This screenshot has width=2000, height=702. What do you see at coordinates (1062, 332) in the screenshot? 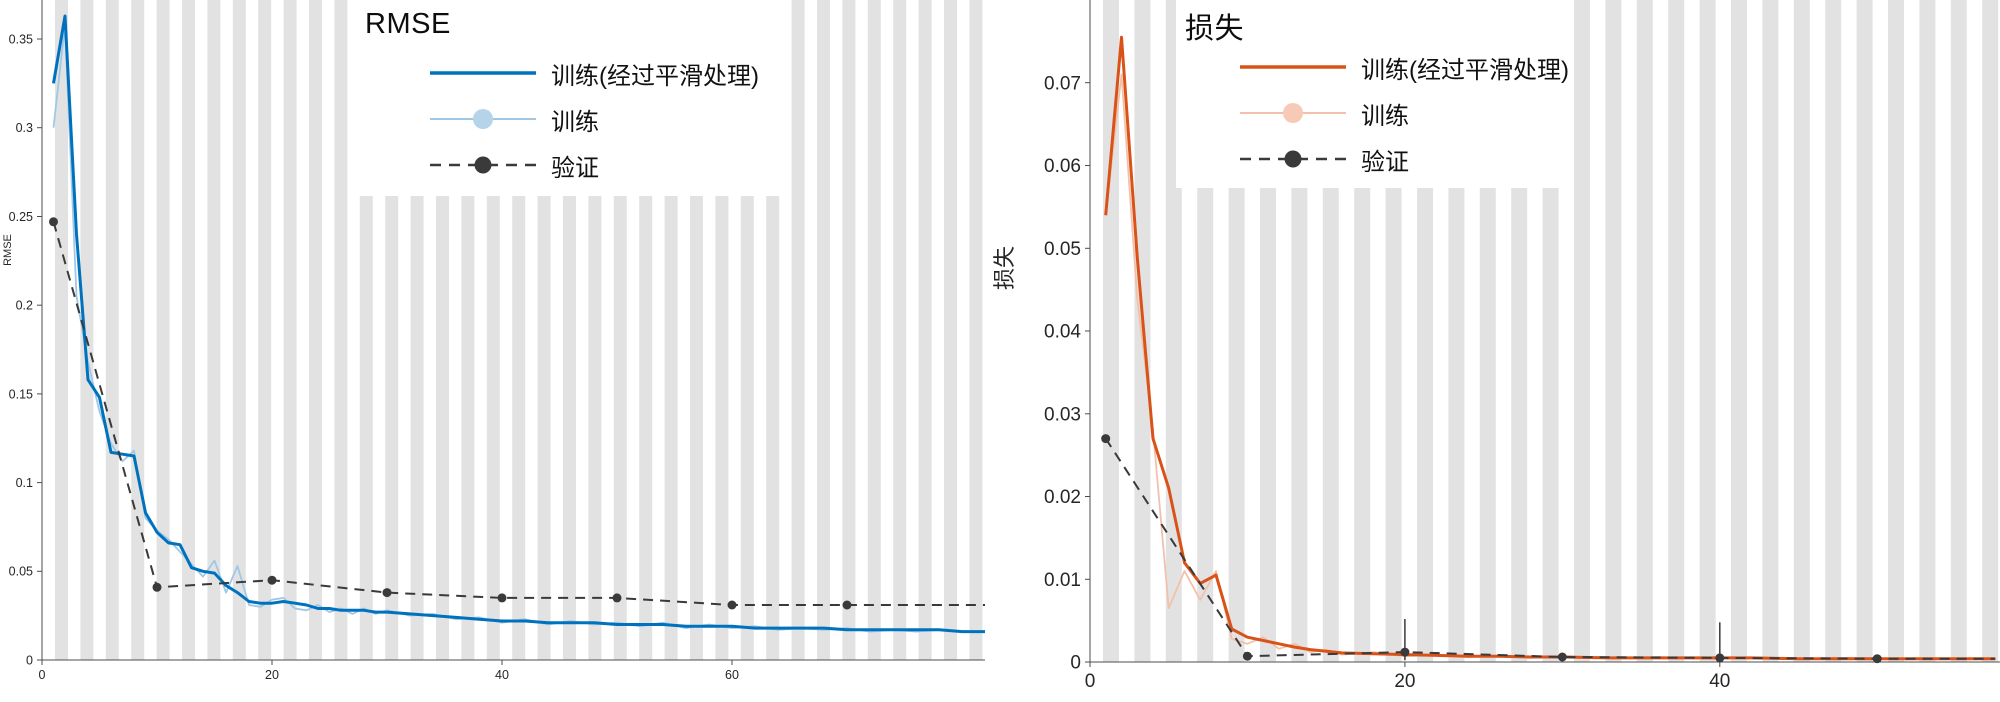
I see `svg-text: 0.04` at bounding box center [1062, 332].